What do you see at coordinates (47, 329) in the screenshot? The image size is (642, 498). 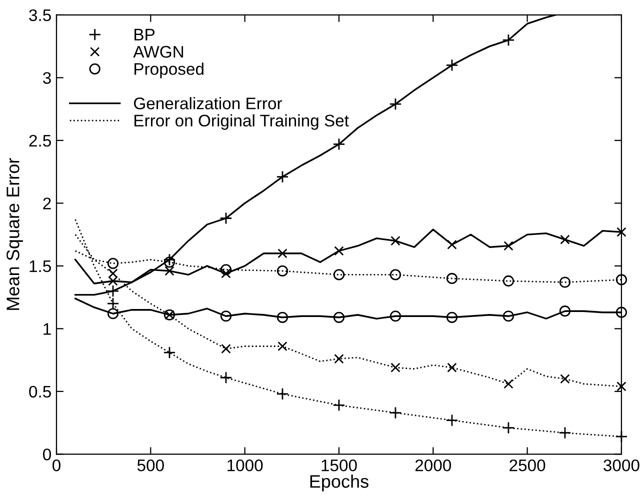 I see `y-tick-label: 1` at bounding box center [47, 329].